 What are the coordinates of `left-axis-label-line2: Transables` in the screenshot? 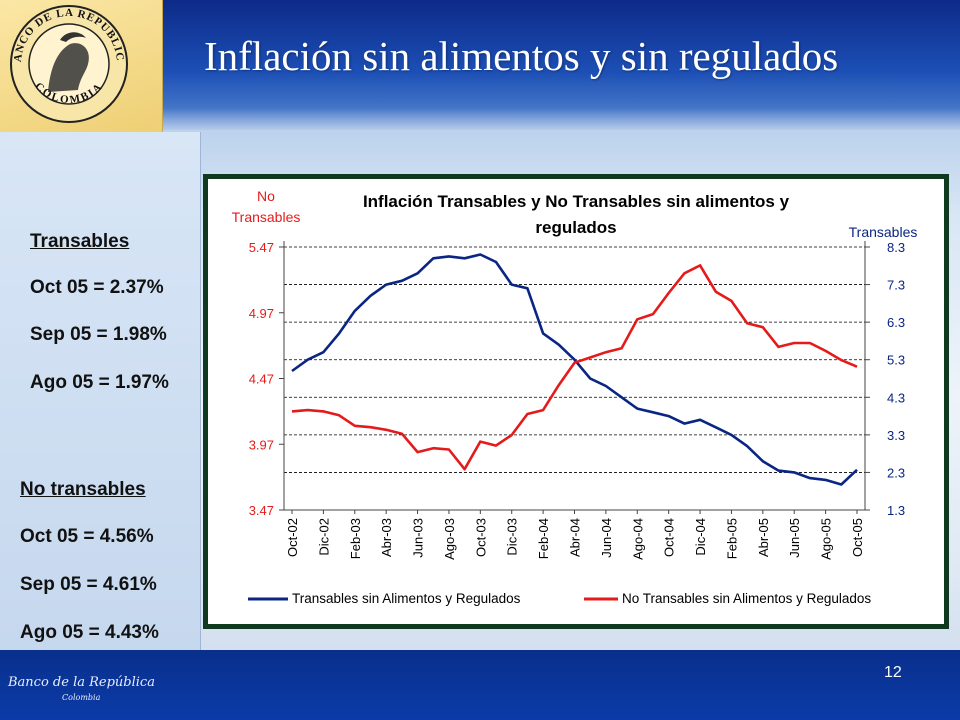 It's located at (266, 217).